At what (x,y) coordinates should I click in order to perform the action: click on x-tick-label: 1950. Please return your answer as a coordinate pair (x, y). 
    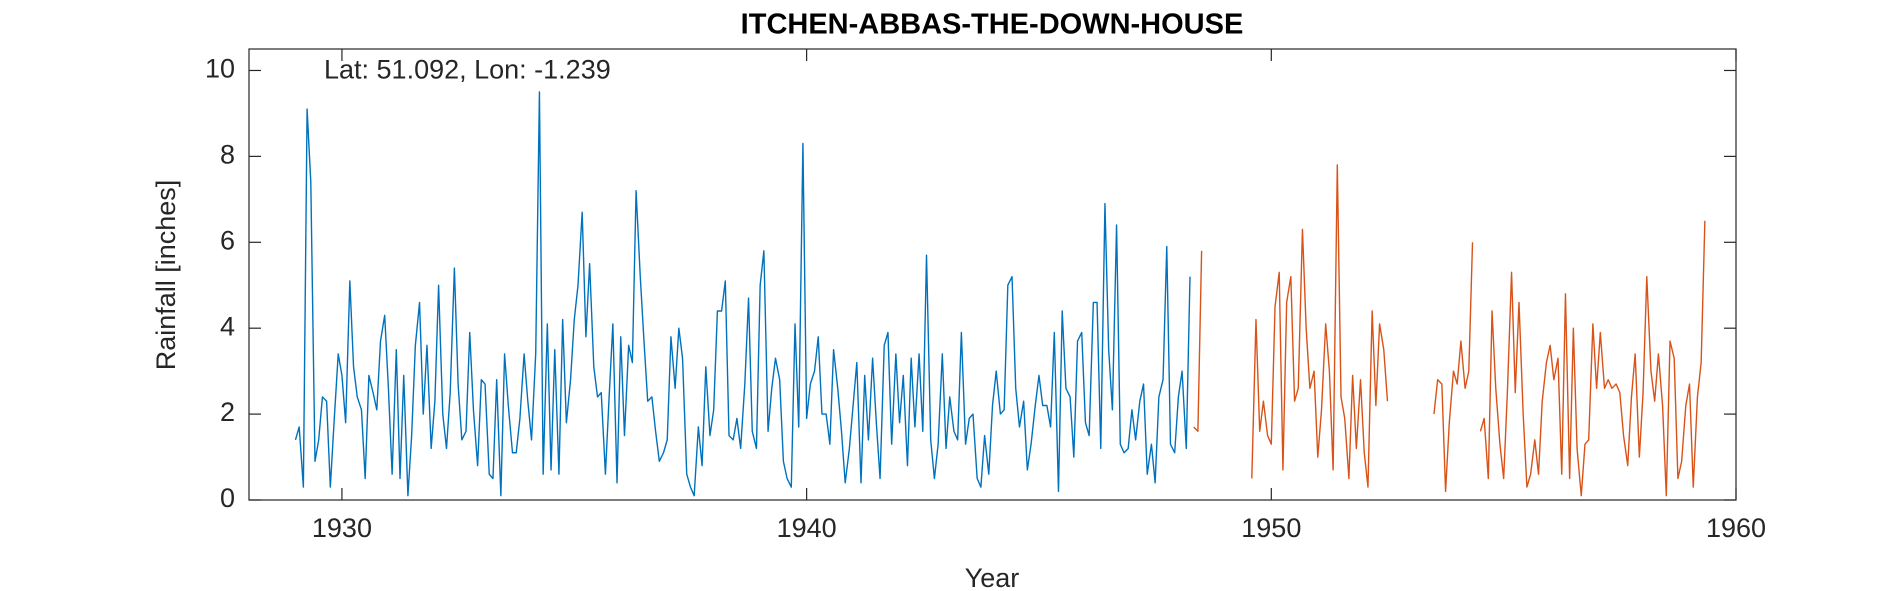
    Looking at the image, I should click on (1271, 528).